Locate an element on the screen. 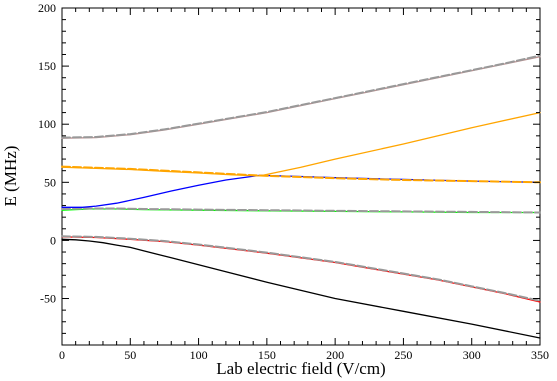 This screenshot has height=381, width=557. x-tick-label: 200 is located at coordinates (335, 355).